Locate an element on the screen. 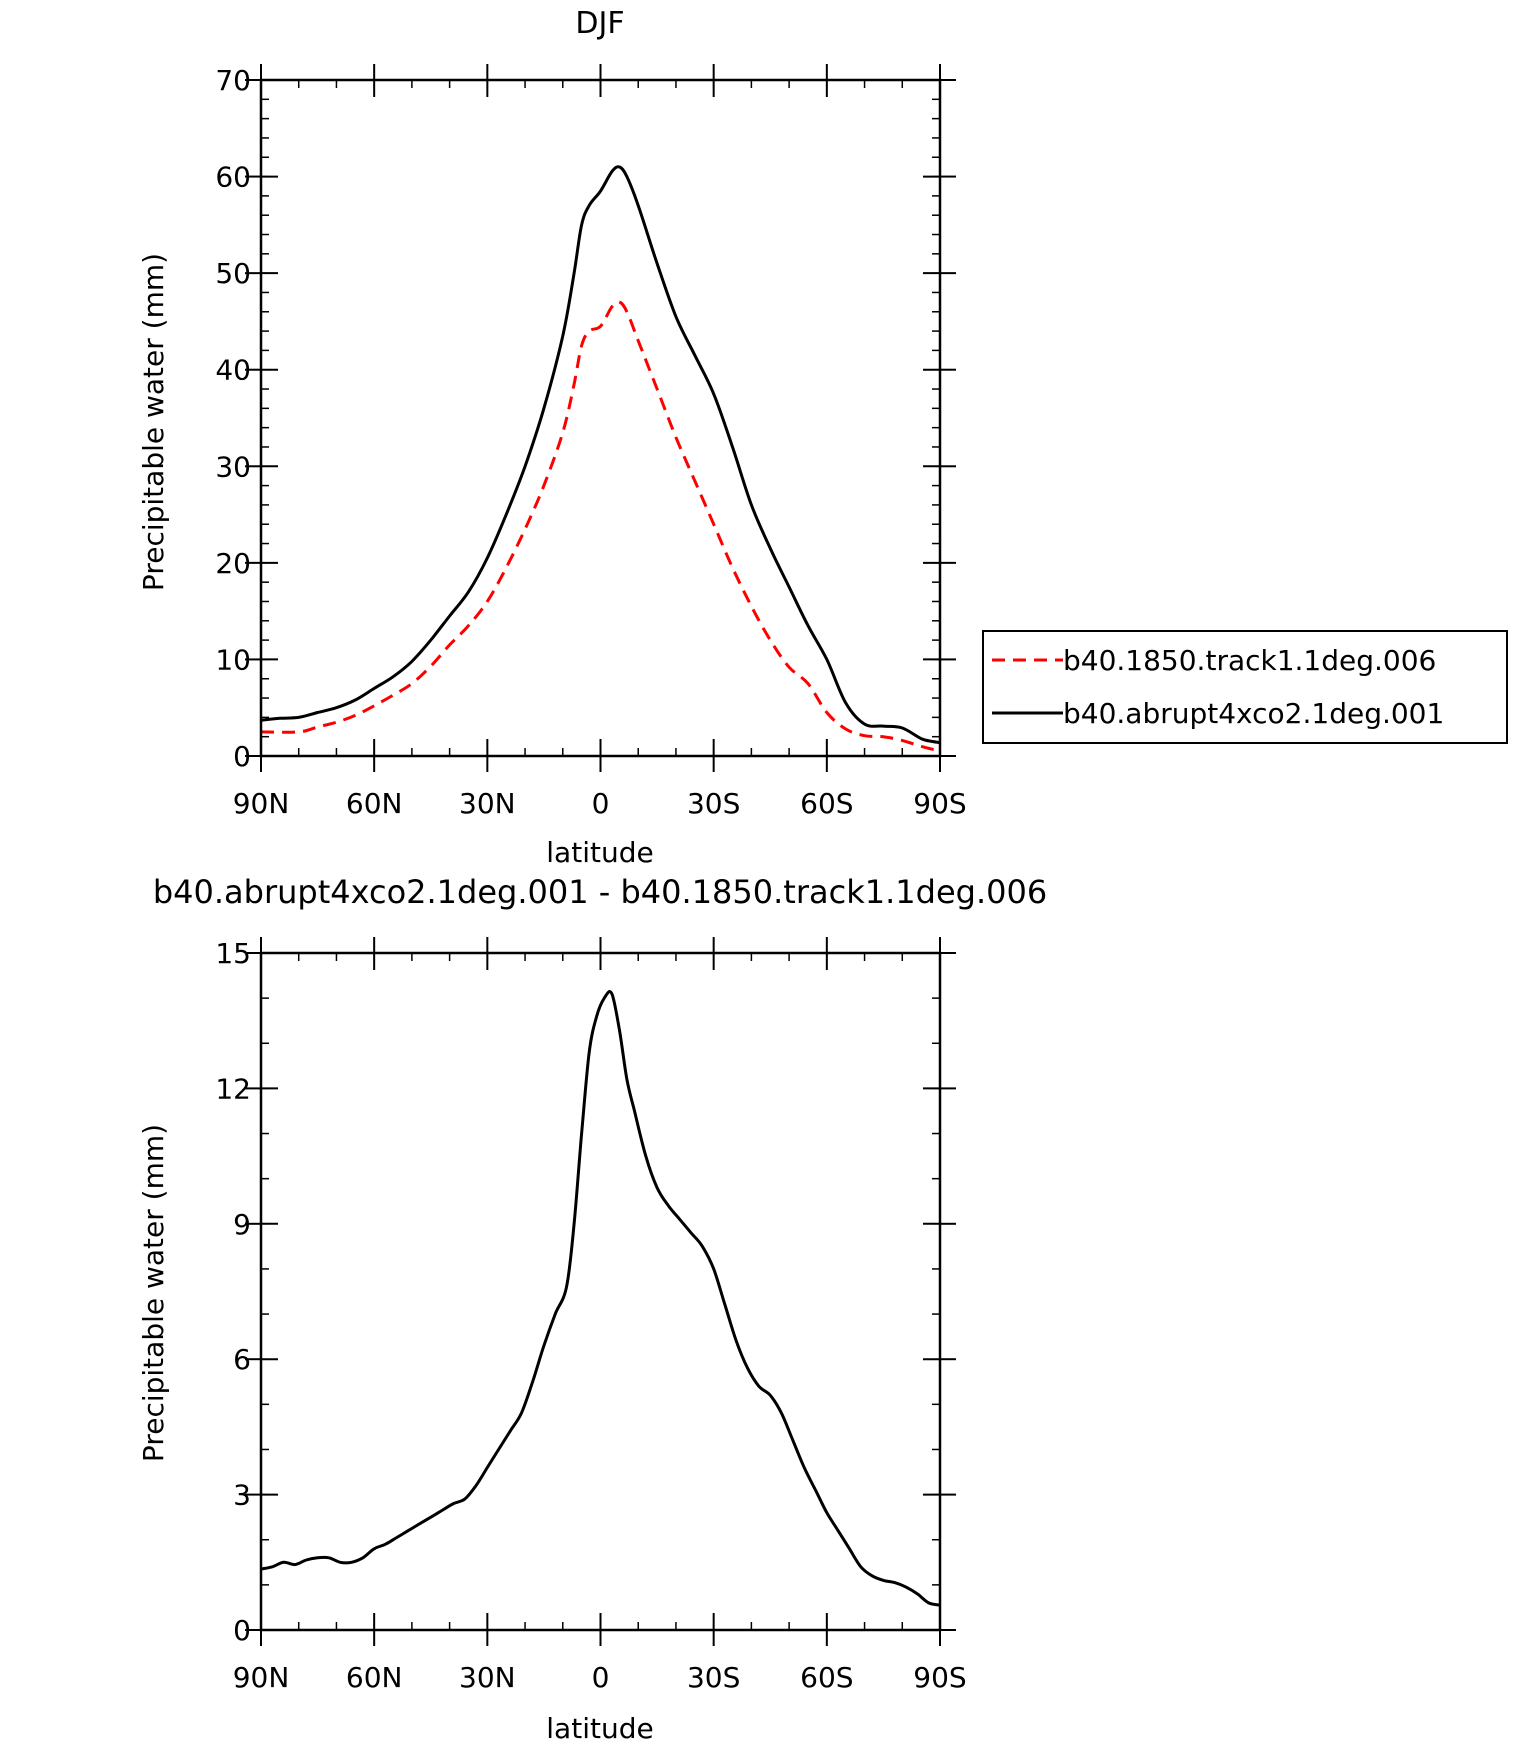  chart-title: DJF is located at coordinates (599, 23).